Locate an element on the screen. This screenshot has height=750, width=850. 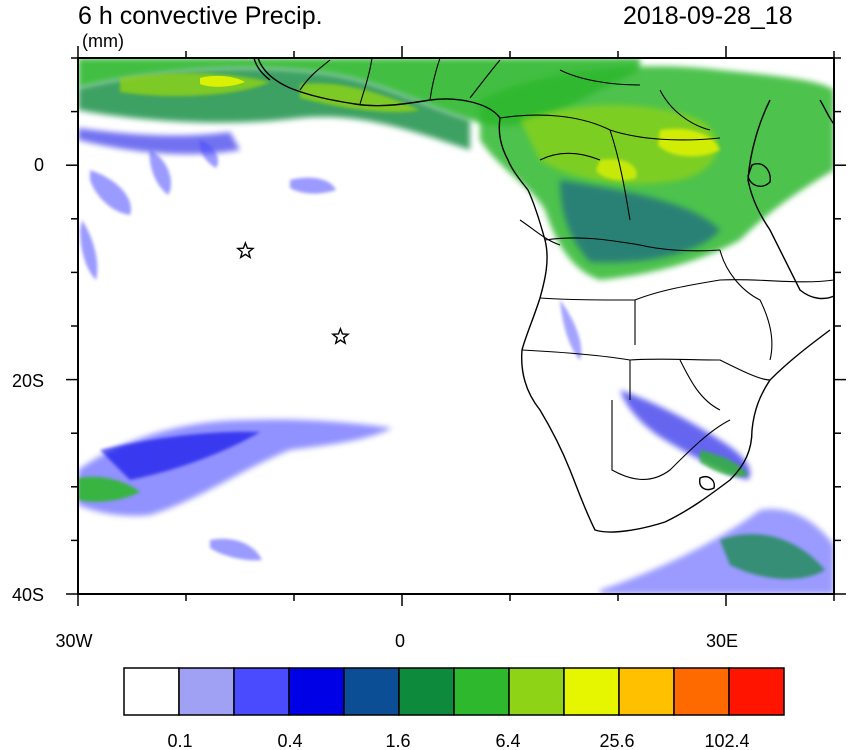
map-title: 6 h convective Precip. is located at coordinates (200, 16).